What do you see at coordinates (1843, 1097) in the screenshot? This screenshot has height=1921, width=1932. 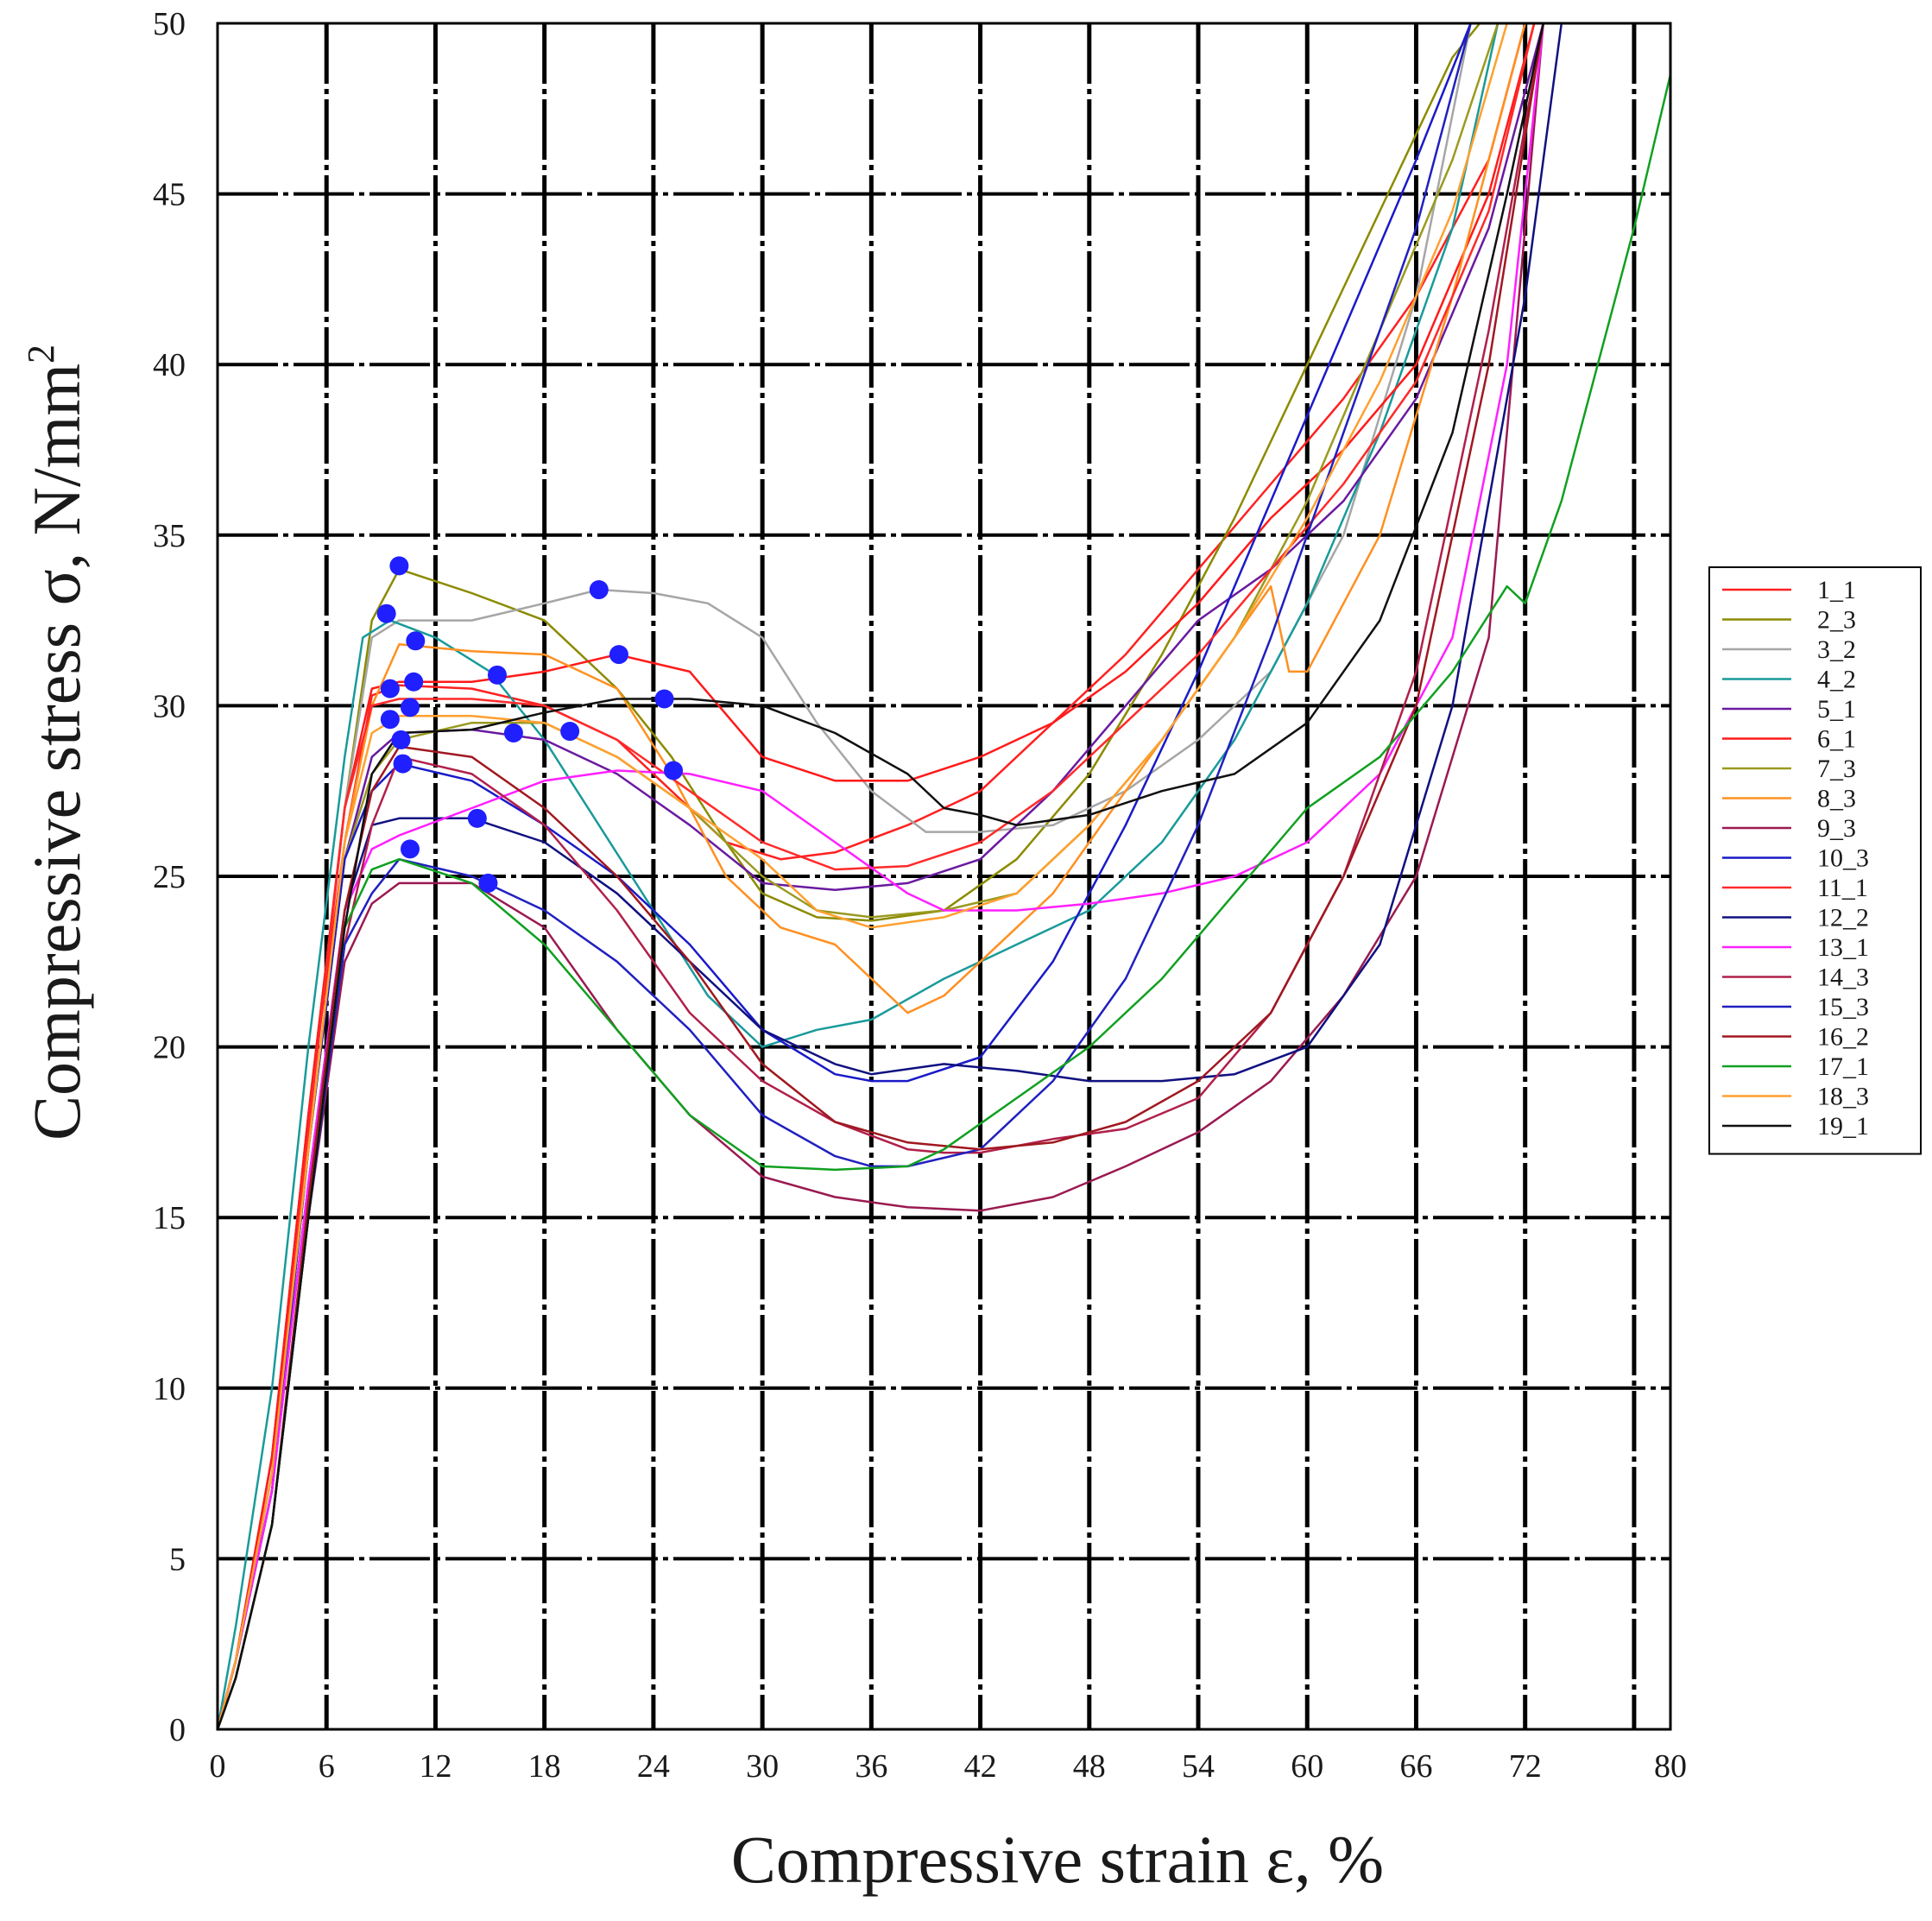 I see `legend-label: 18_3` at bounding box center [1843, 1097].